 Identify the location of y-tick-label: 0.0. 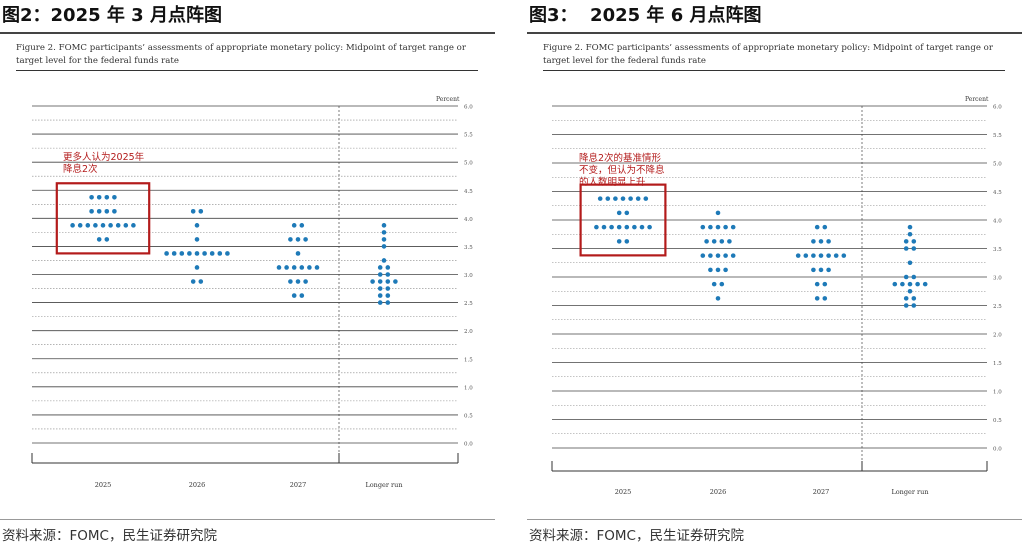
(468, 445).